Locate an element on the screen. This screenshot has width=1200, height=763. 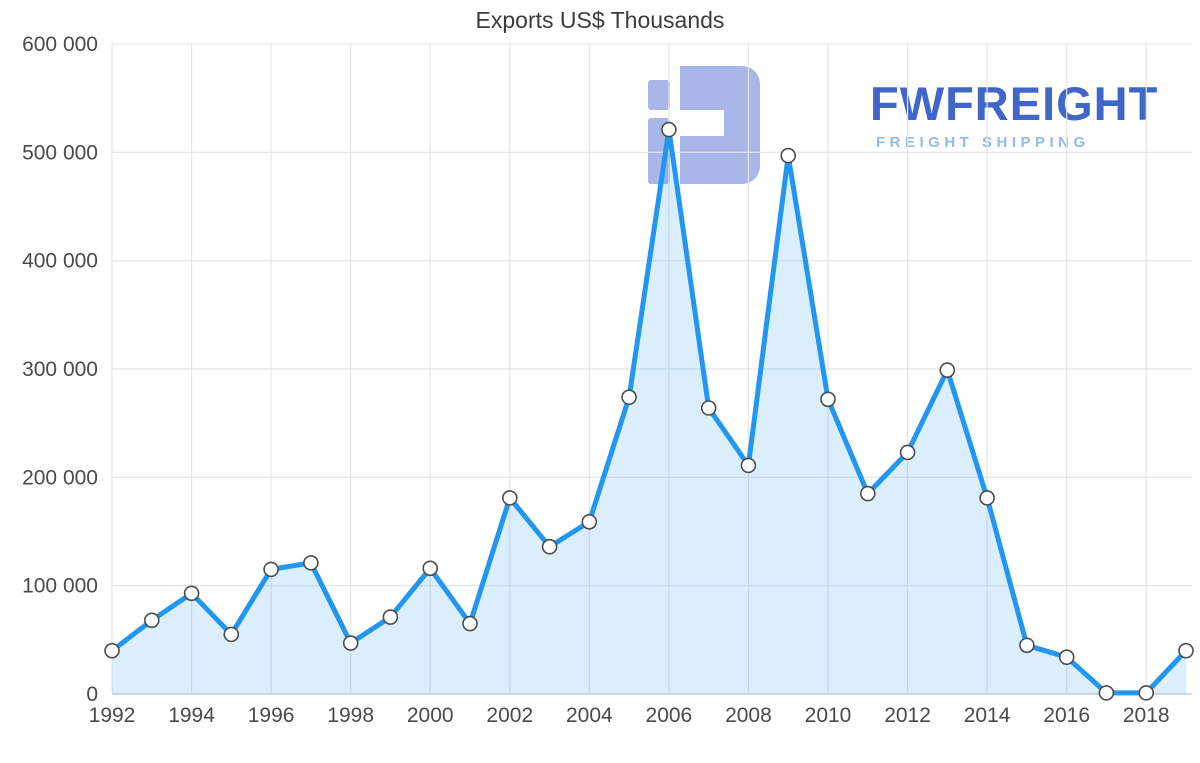
y-tick-label: 0 is located at coordinates (92, 694).